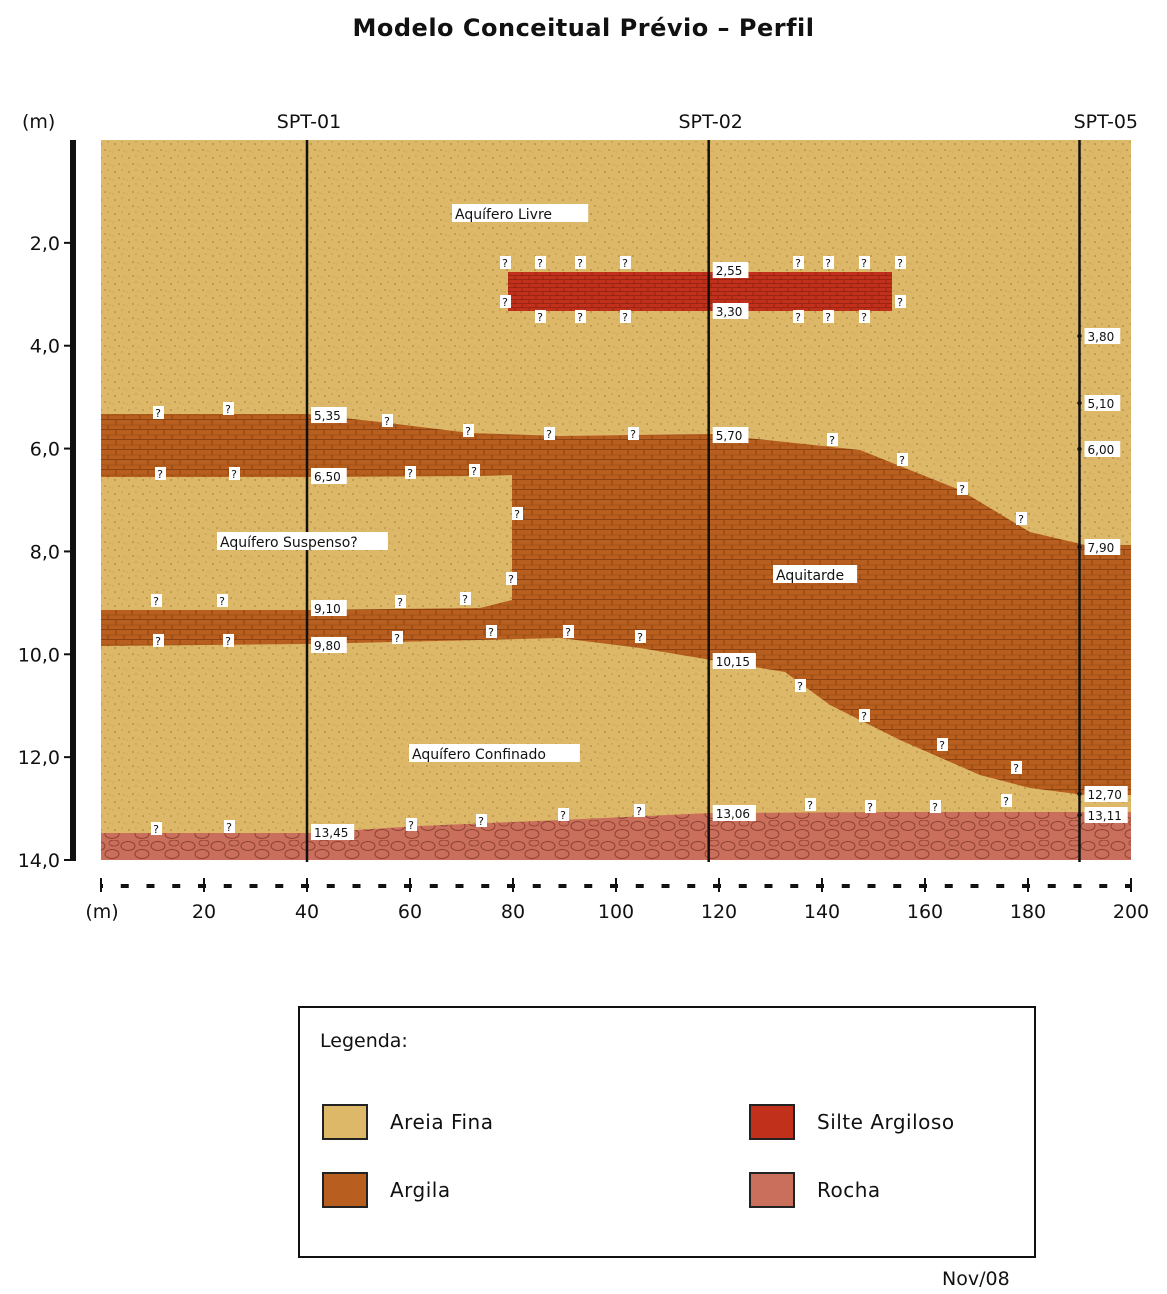 The image size is (1167, 1294). I want to click on x-tick-label: 120, so click(719, 912).